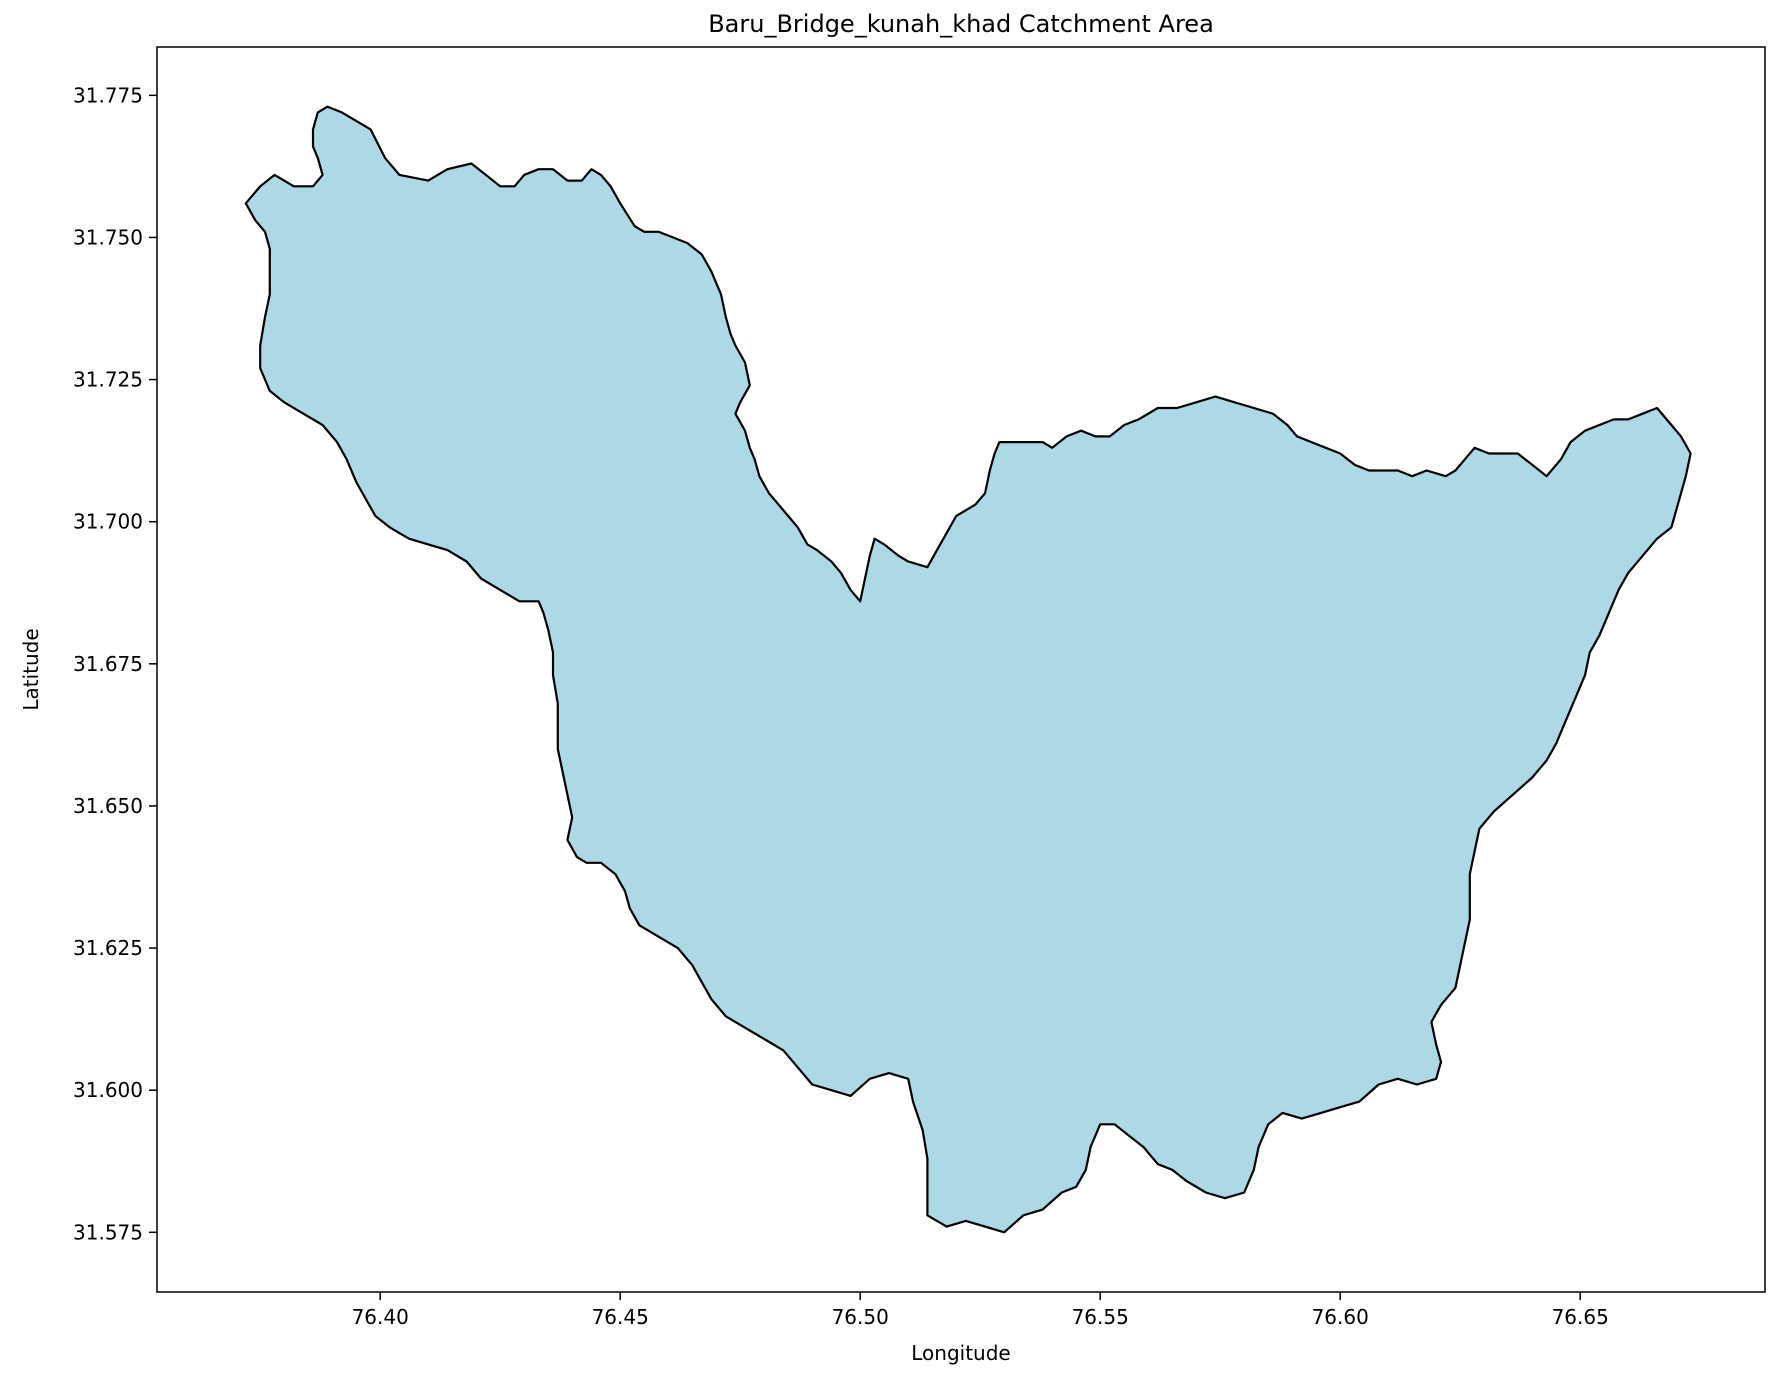 This screenshot has height=1384, width=1781. What do you see at coordinates (1580, 1317) in the screenshot?
I see `x-tick-label: 76.65` at bounding box center [1580, 1317].